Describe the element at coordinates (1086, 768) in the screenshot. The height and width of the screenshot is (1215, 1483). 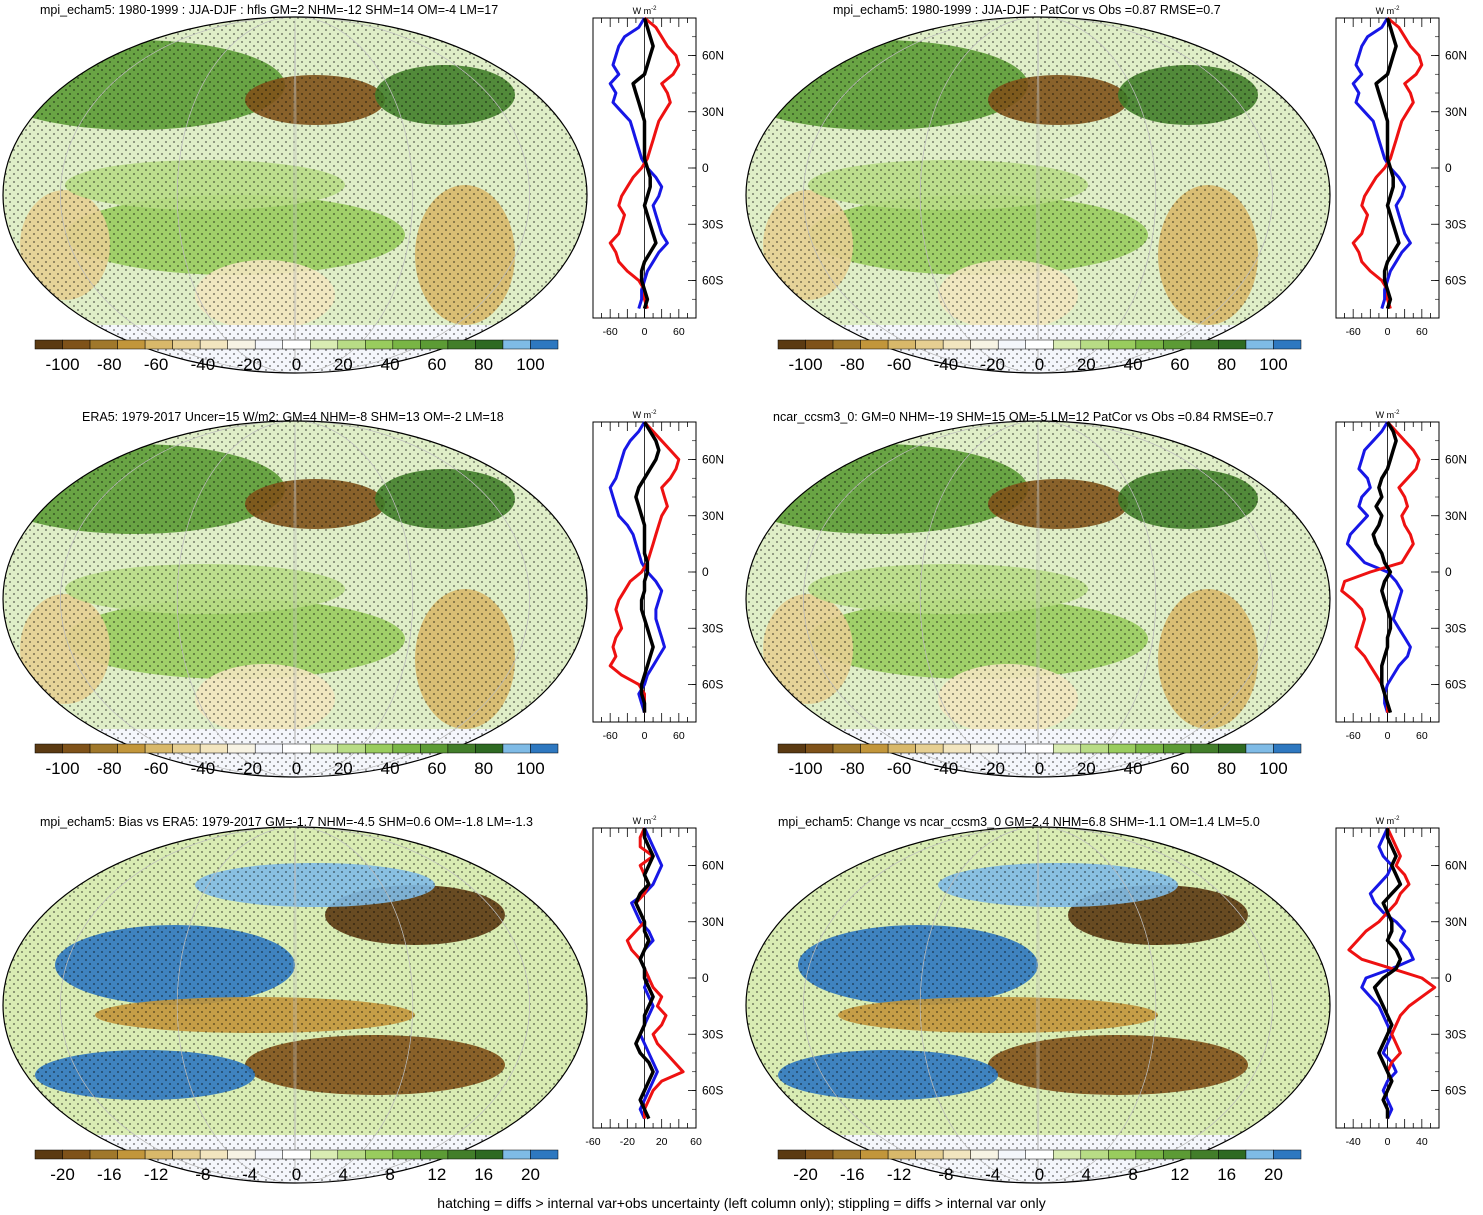
I see `colorbar-tick-label: 20` at that location.